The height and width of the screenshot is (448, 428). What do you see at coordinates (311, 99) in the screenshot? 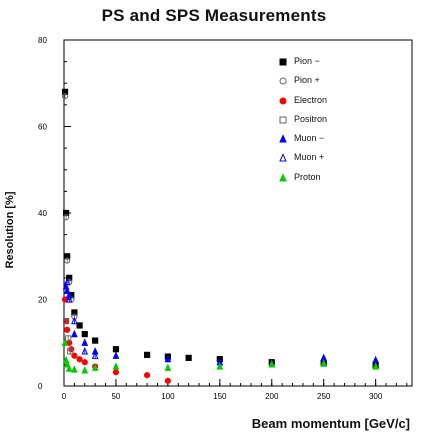
I see `legend-label: Electron` at bounding box center [311, 99].